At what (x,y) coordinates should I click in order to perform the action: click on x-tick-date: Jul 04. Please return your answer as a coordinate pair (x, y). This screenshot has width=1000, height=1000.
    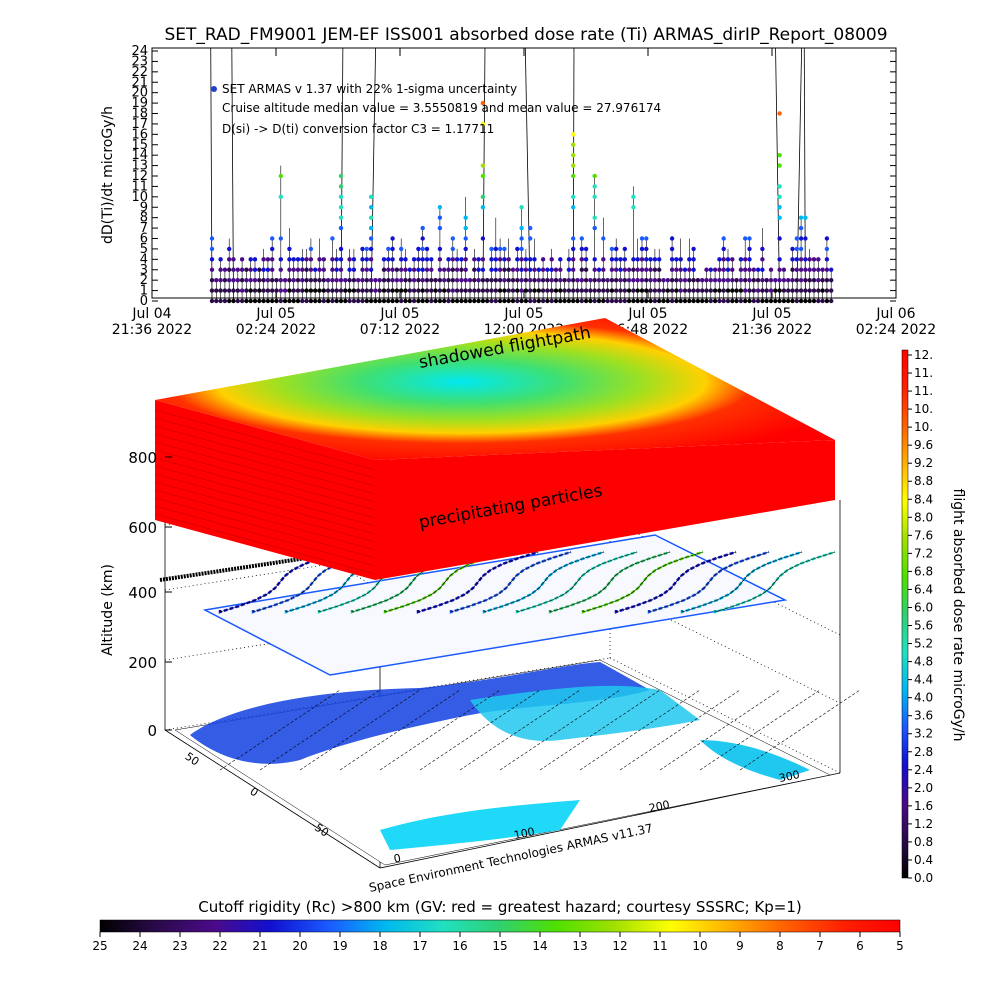
    Looking at the image, I should click on (151, 314).